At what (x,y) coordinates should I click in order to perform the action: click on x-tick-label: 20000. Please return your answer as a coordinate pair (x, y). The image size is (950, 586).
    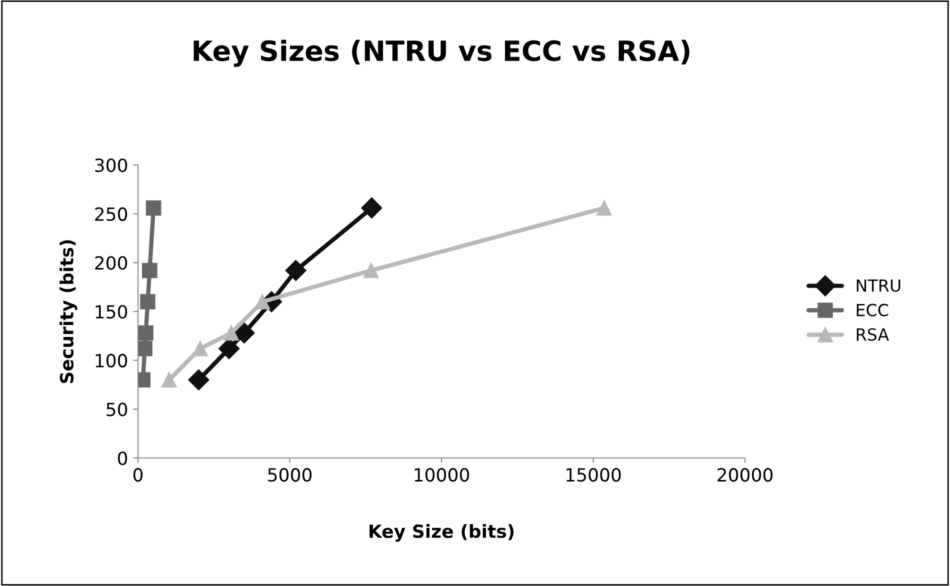
    Looking at the image, I should click on (745, 475).